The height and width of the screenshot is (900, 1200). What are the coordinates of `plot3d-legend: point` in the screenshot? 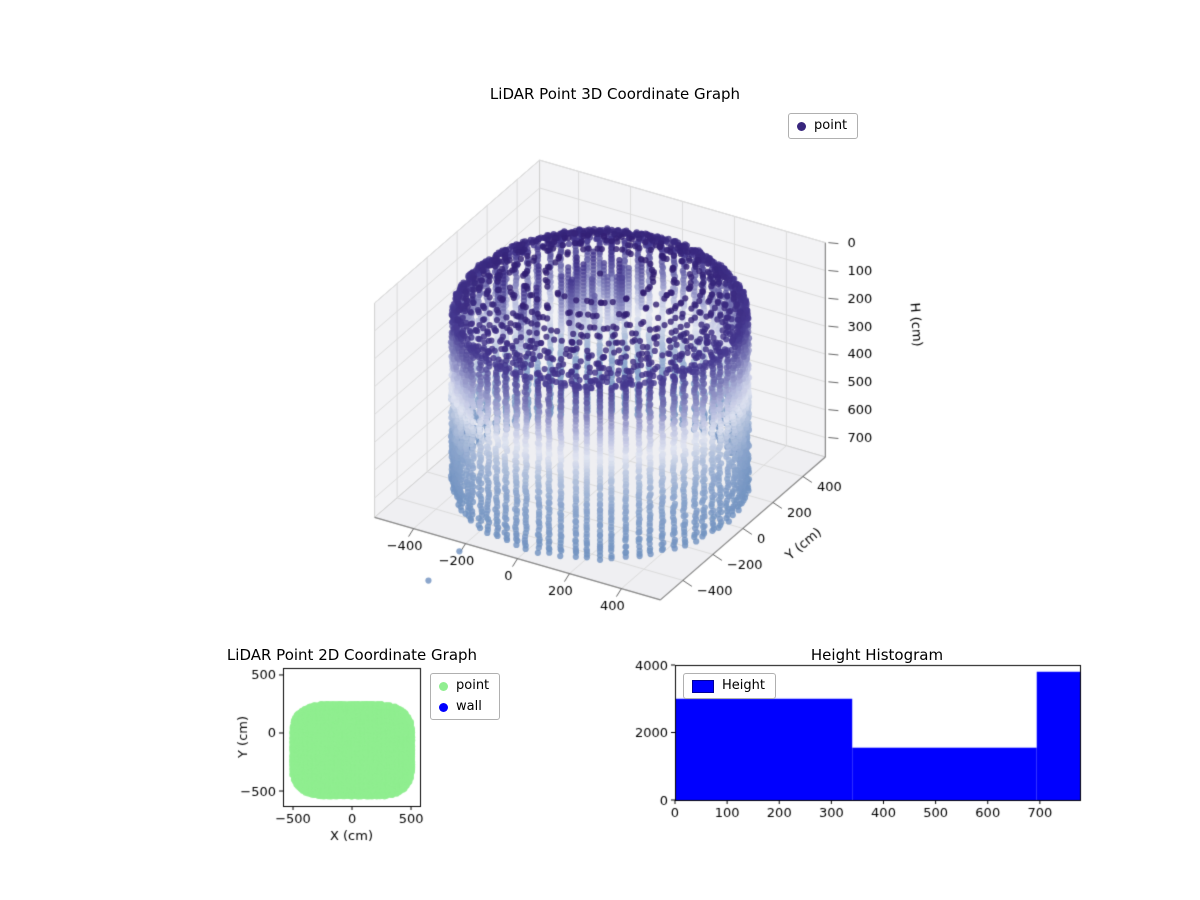 It's located at (823, 126).